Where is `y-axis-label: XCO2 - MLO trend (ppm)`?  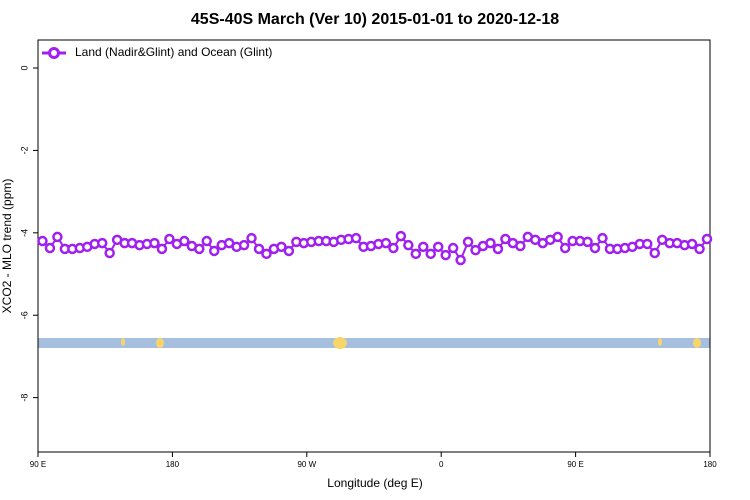
y-axis-label: XCO2 - MLO trend (ppm) is located at coordinates (7, 246).